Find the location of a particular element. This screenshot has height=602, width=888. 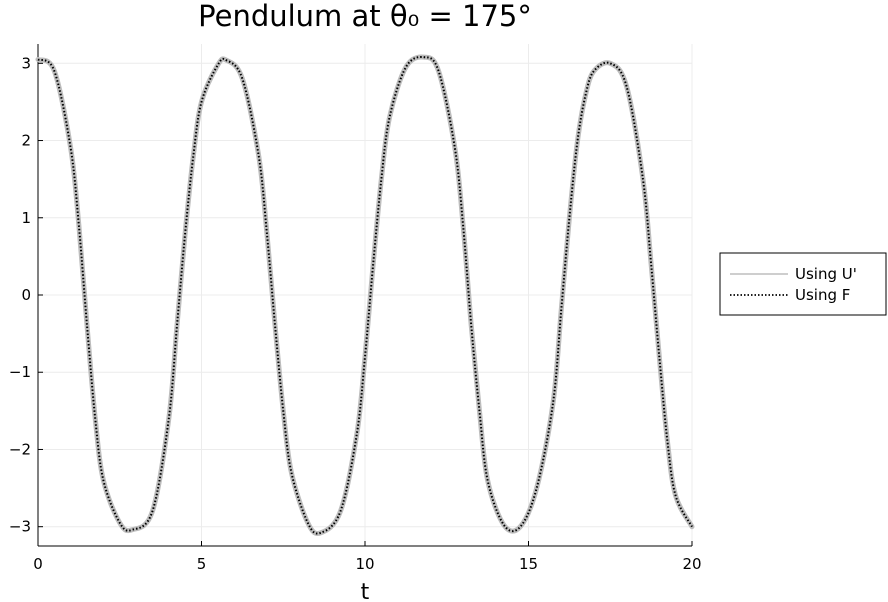

chart-title: Pendulum at θ₀ = 175° is located at coordinates (365, 16).